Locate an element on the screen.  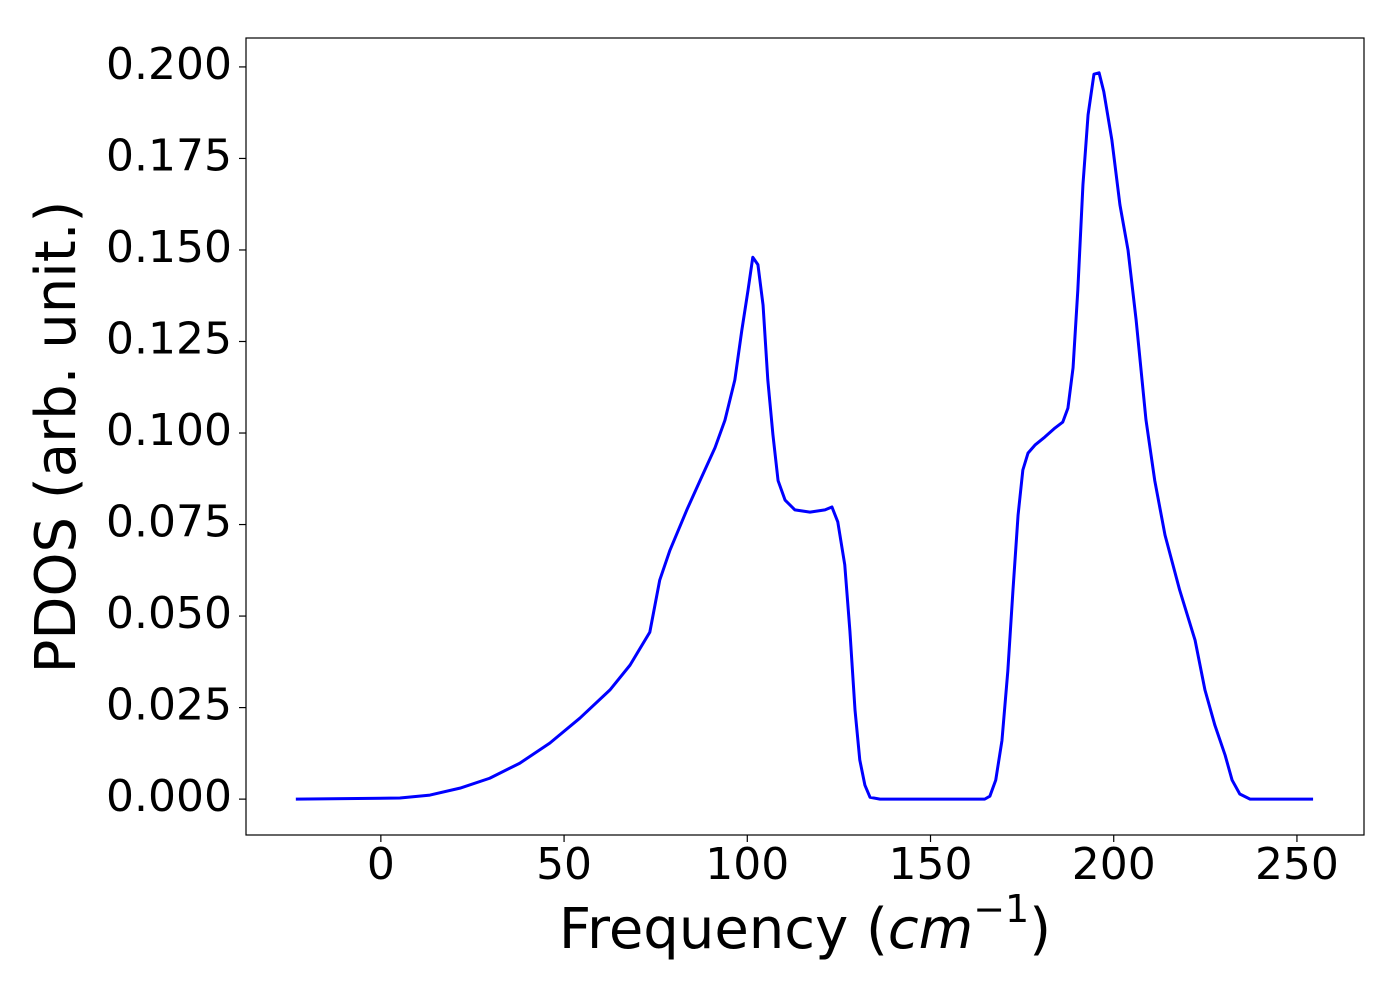
y-tick-label: 0.200 is located at coordinates (169, 64).